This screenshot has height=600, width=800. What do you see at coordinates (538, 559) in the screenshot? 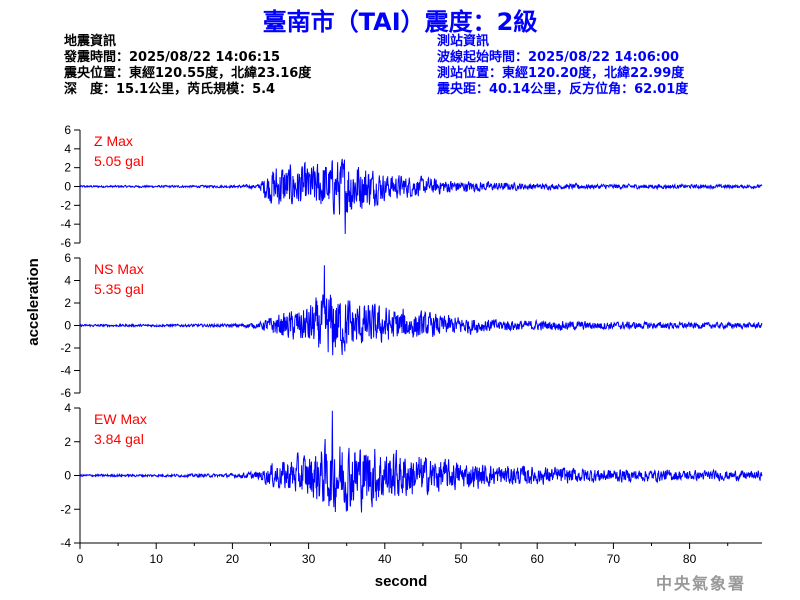
I see `x-tick-label: 60` at bounding box center [538, 559].